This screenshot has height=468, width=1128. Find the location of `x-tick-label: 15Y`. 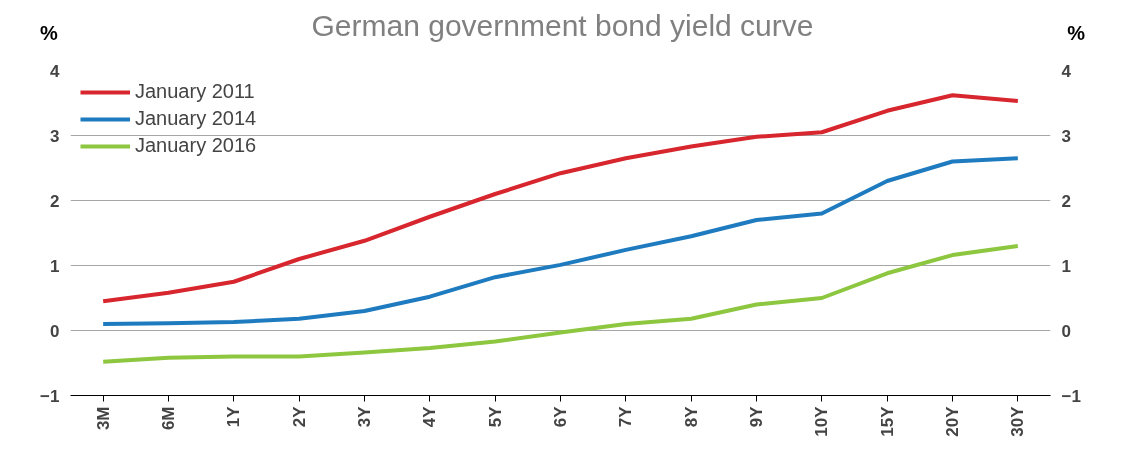

x-tick-label: 15Y is located at coordinates (887, 421).